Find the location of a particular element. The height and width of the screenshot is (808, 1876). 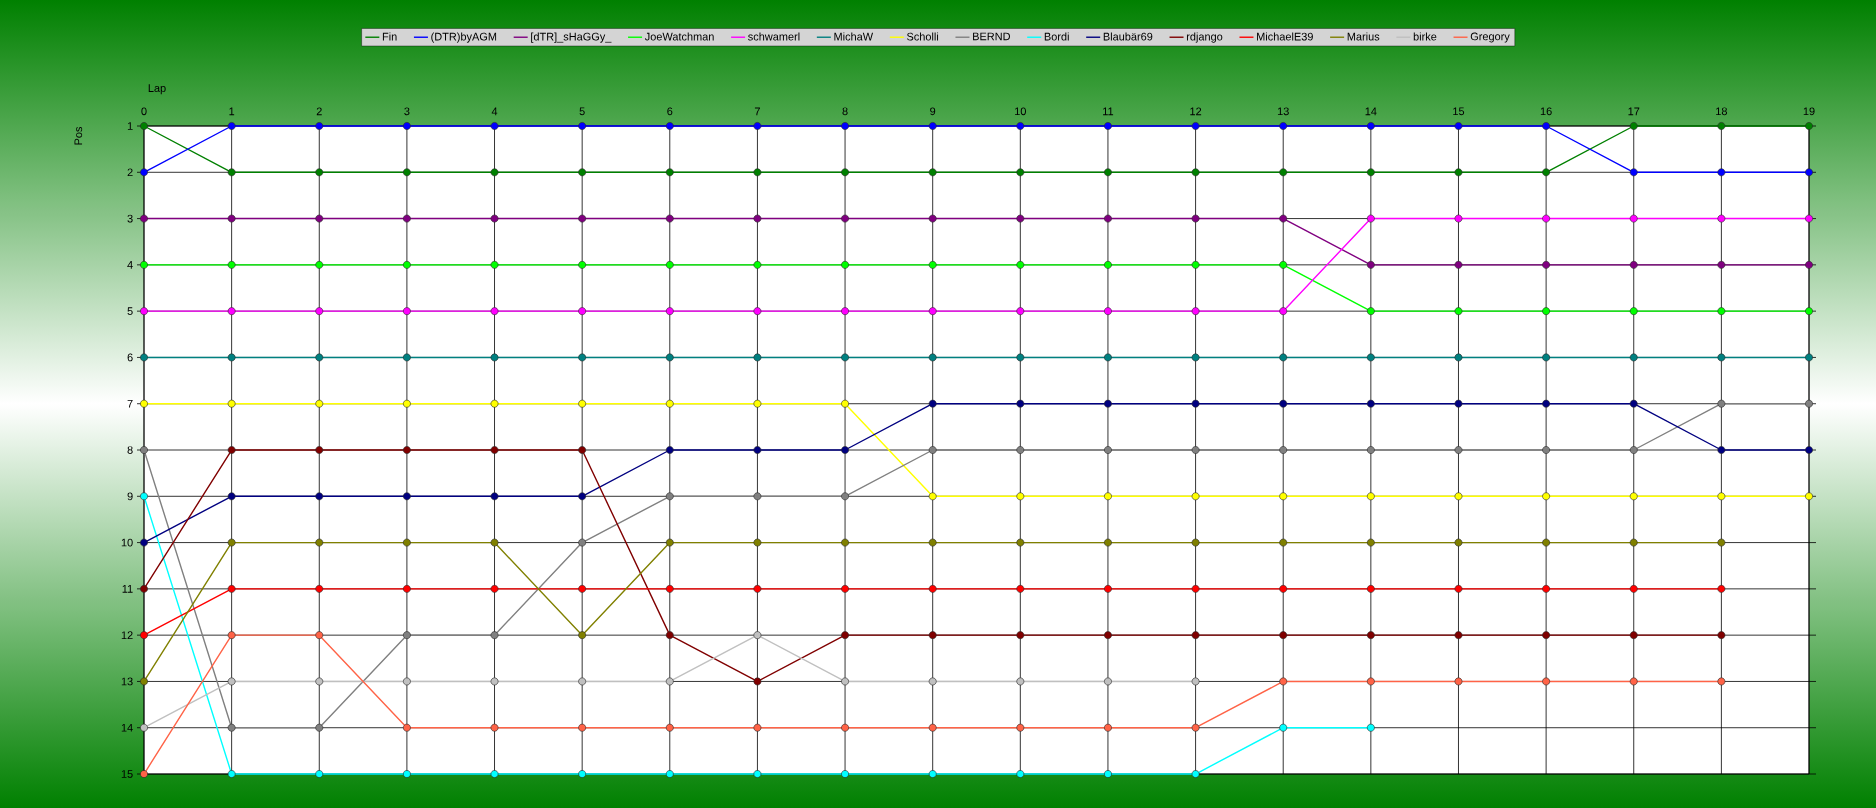

x-tick-label: 4 is located at coordinates (494, 111).